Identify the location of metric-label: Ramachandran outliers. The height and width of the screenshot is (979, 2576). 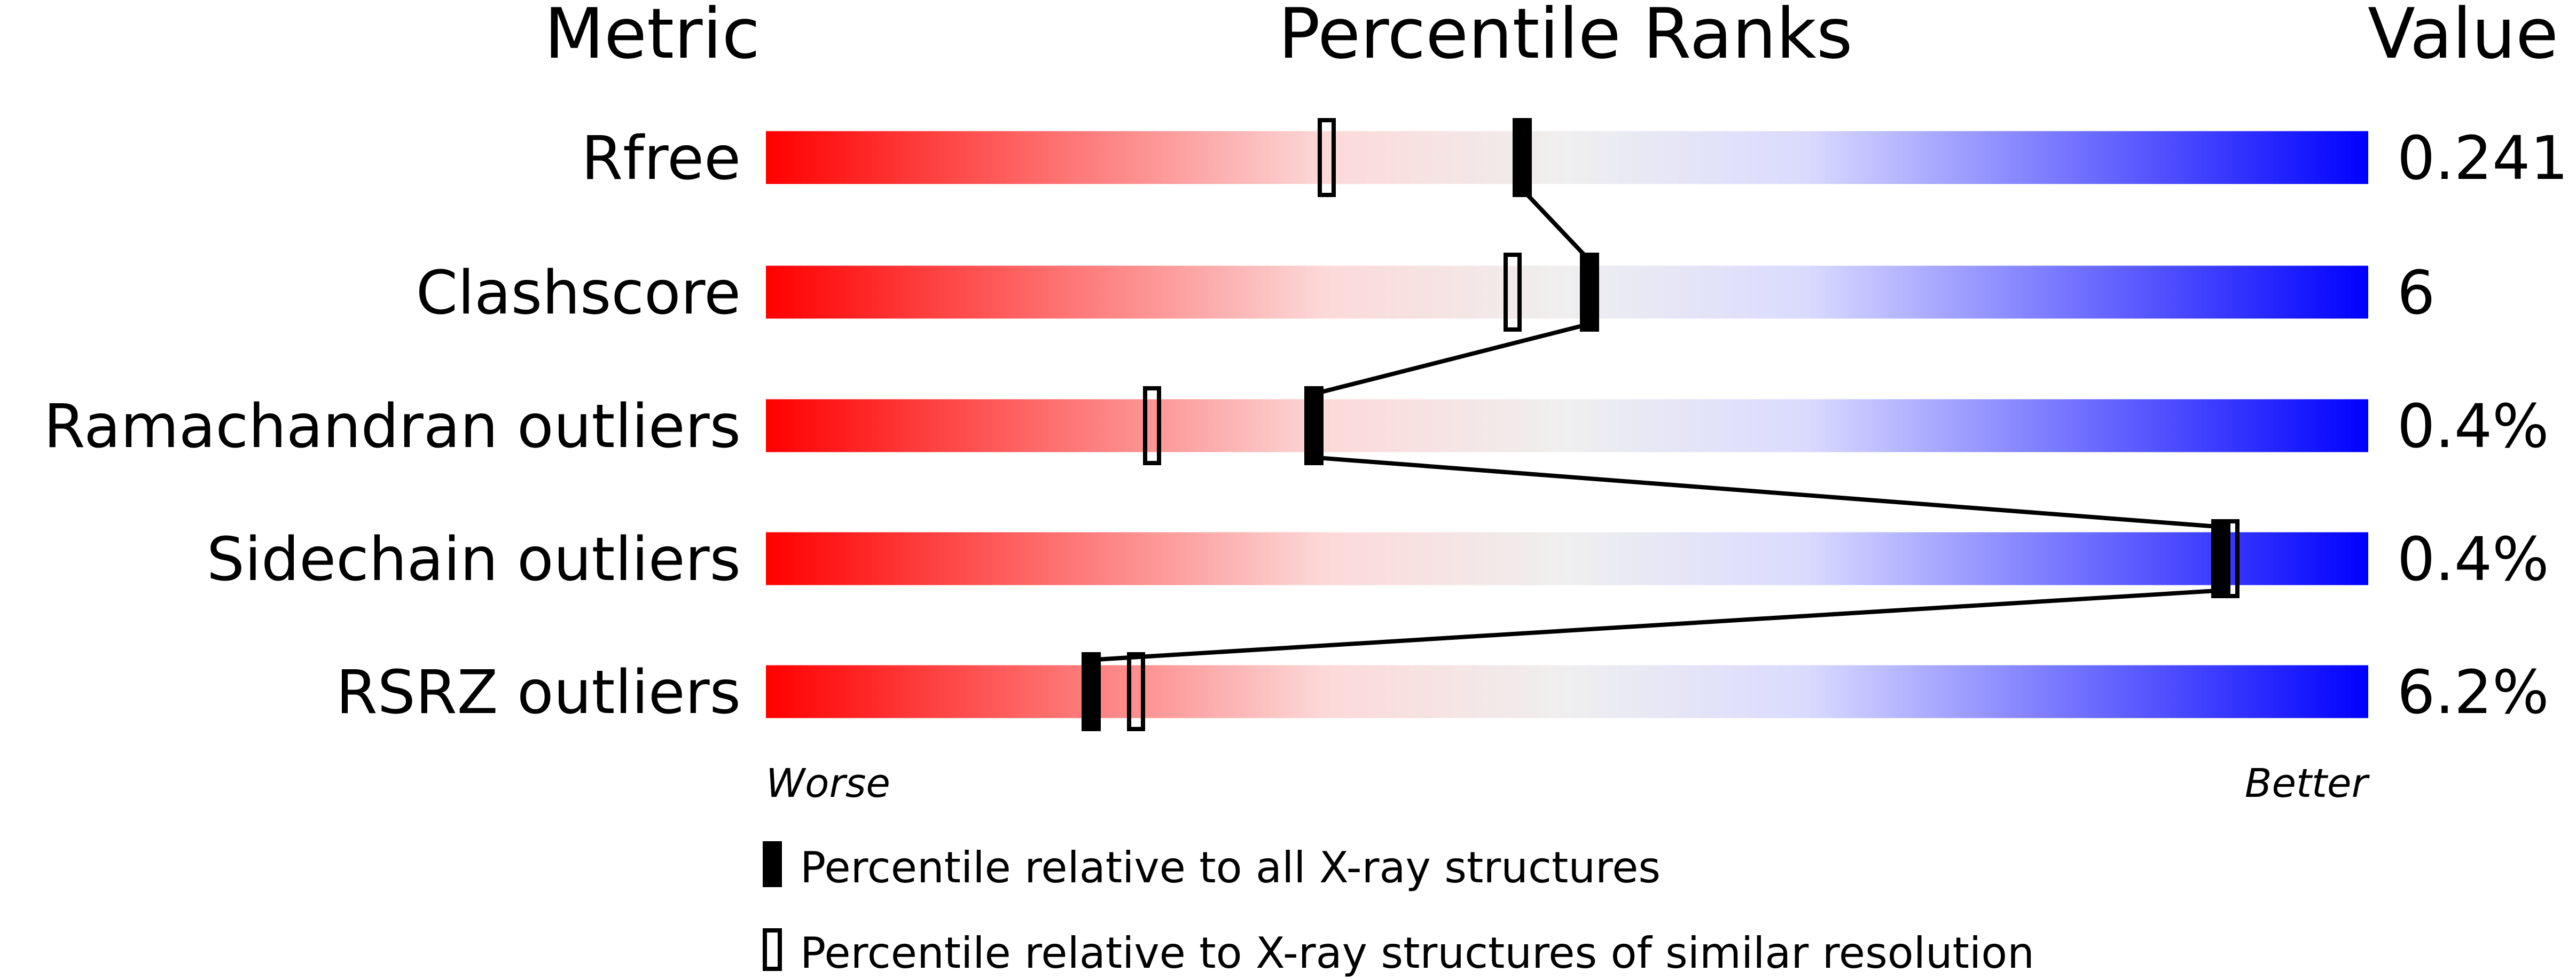
(392, 426).